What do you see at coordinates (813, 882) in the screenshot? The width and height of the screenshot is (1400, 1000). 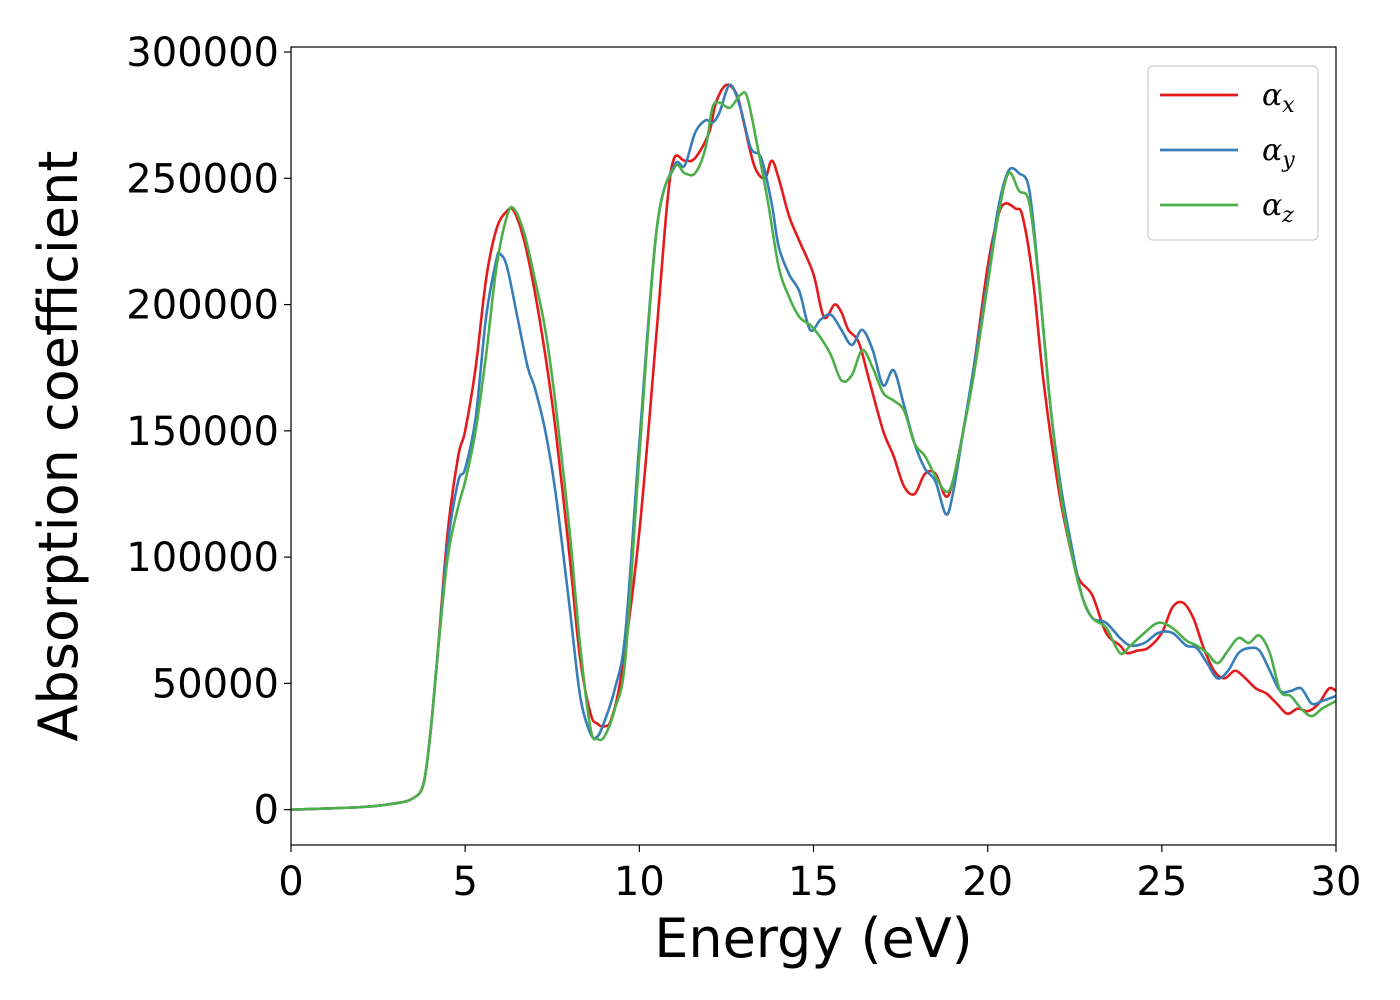 I see `x-tick-label: 15` at bounding box center [813, 882].